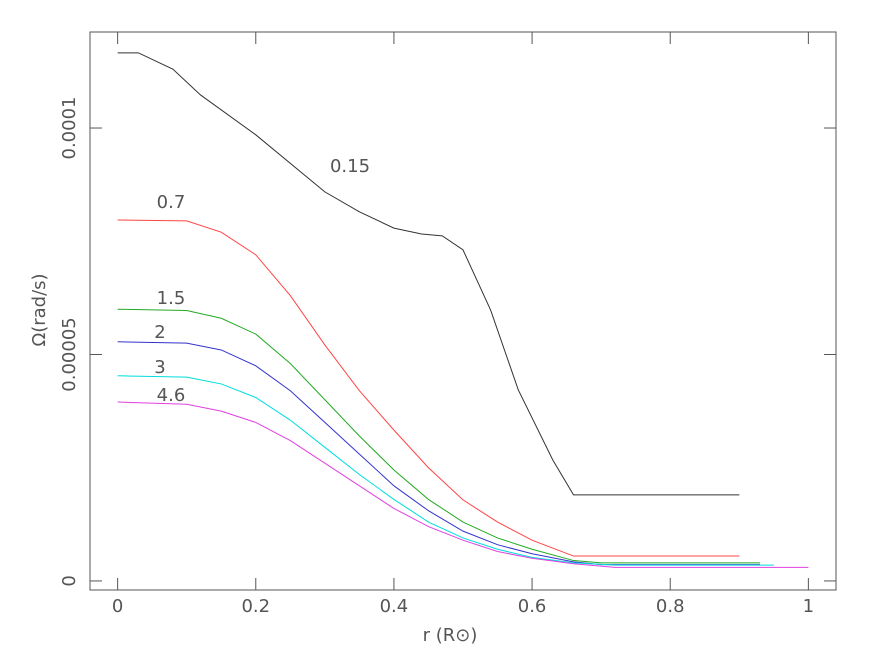  Describe the element at coordinates (69, 354) in the screenshot. I see `y-tick-label: 0.00005` at that location.